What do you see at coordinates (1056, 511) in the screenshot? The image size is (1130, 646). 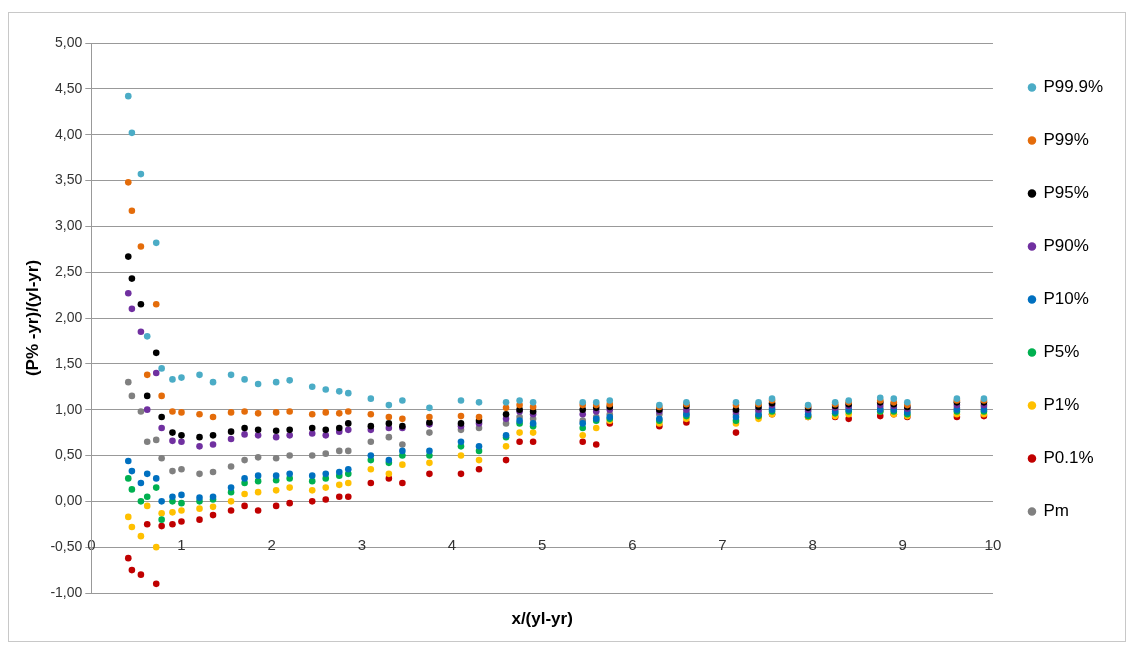 I see `legend-label: Pm` at bounding box center [1056, 511].